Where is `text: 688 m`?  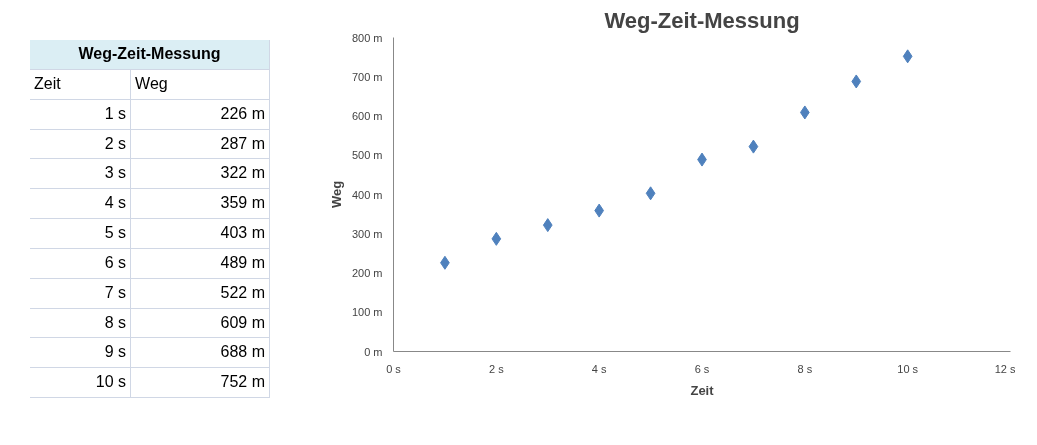 text: 688 m is located at coordinates (200, 352).